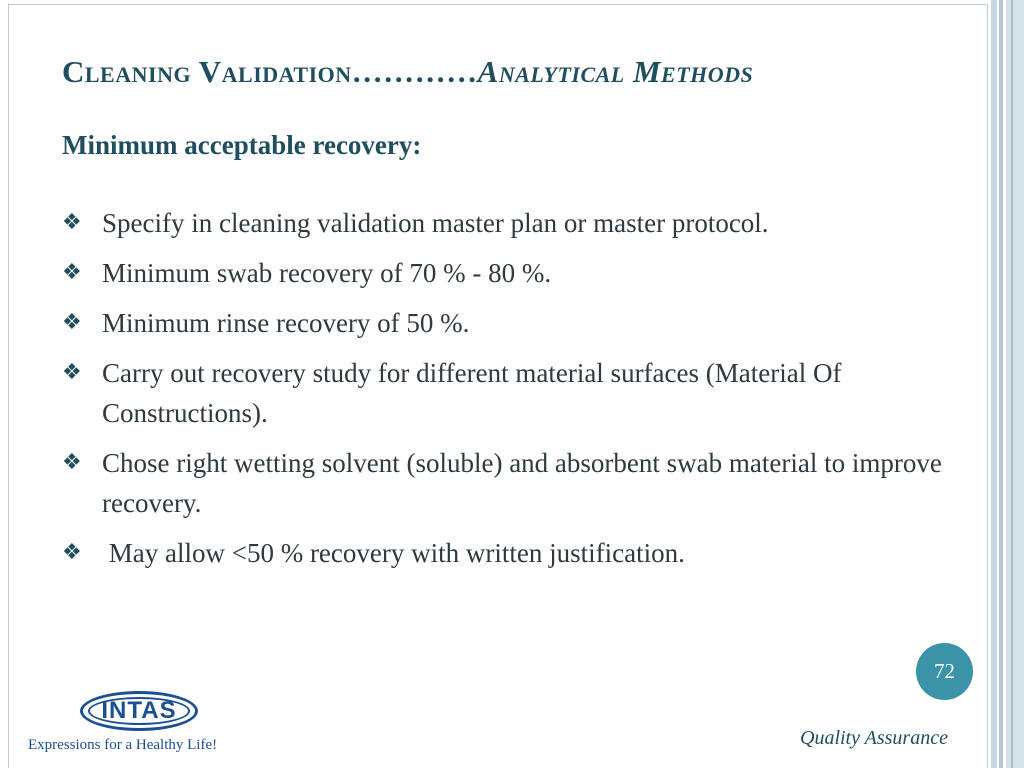  I want to click on bullet-item: ❖ Minimum rinse recovery of 50 %., so click(512, 323).